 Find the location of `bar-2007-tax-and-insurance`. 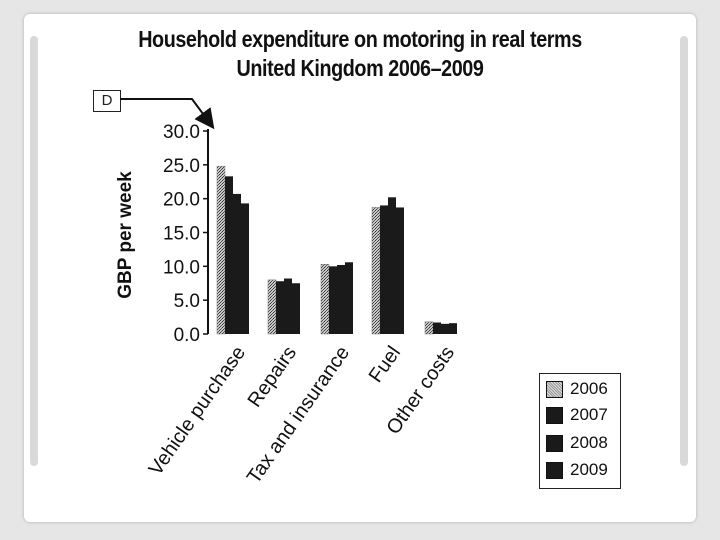

bar-2007-tax-and-insurance is located at coordinates (333, 300).